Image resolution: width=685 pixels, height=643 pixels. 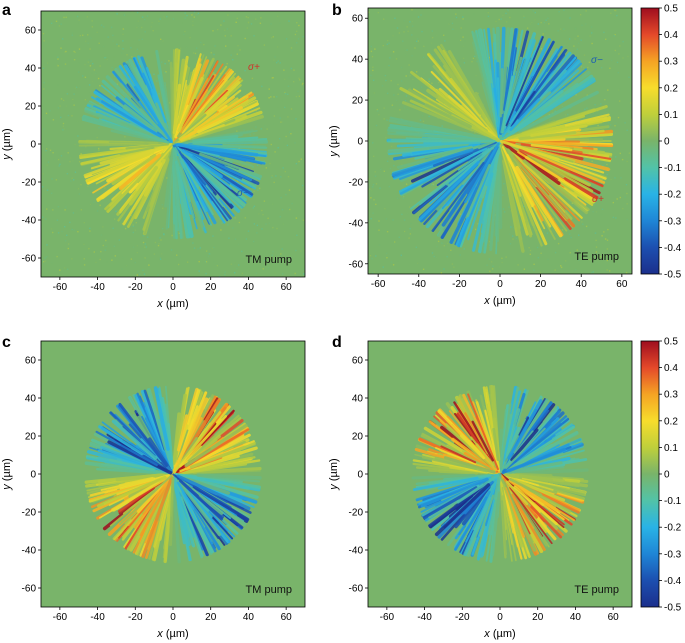 I want to click on y-tick-label: 60, so click(x=358, y=19).